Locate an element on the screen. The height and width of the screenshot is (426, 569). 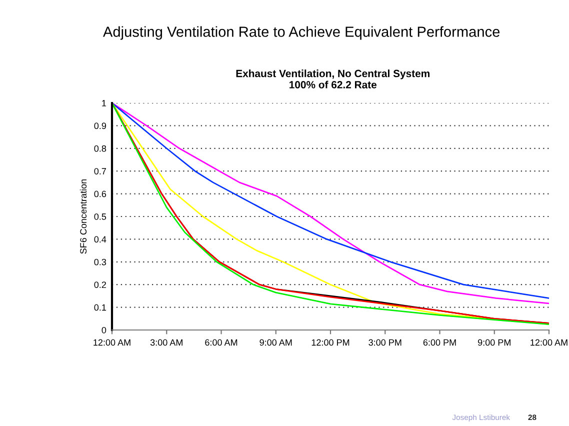
x-tick-label: 12:00 PM is located at coordinates (331, 342).